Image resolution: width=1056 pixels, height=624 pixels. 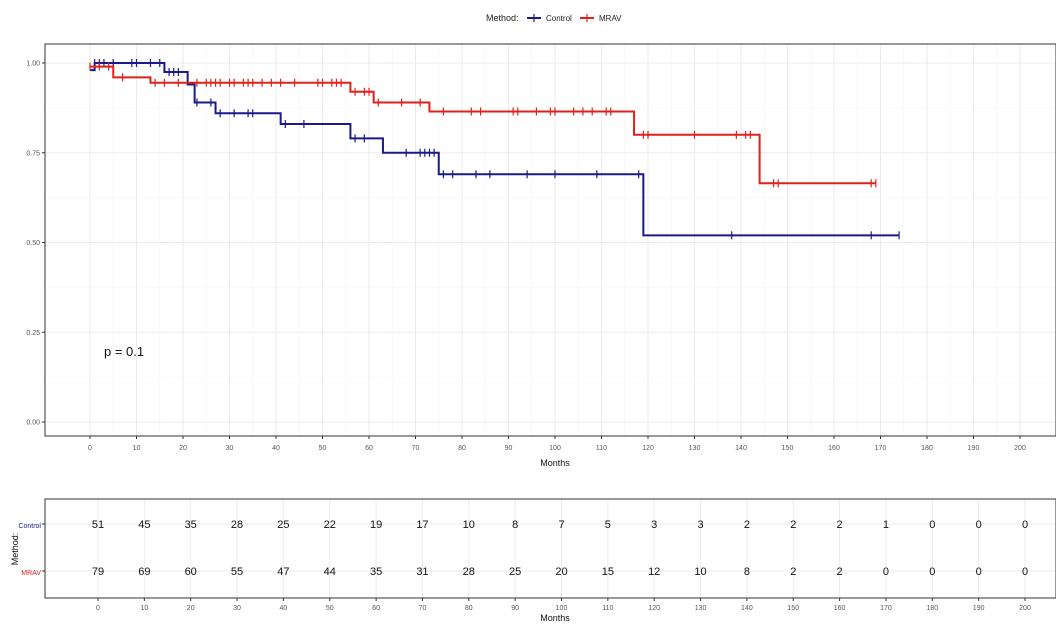 What do you see at coordinates (330, 608) in the screenshot?
I see `risk-x-tick-label: 50` at bounding box center [330, 608].